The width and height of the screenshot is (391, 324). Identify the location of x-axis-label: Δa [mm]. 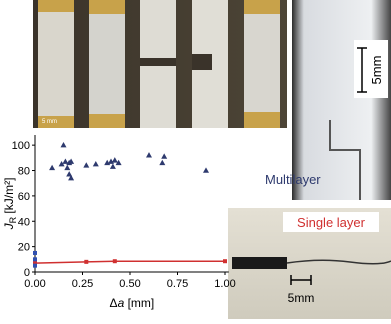
(132, 303).